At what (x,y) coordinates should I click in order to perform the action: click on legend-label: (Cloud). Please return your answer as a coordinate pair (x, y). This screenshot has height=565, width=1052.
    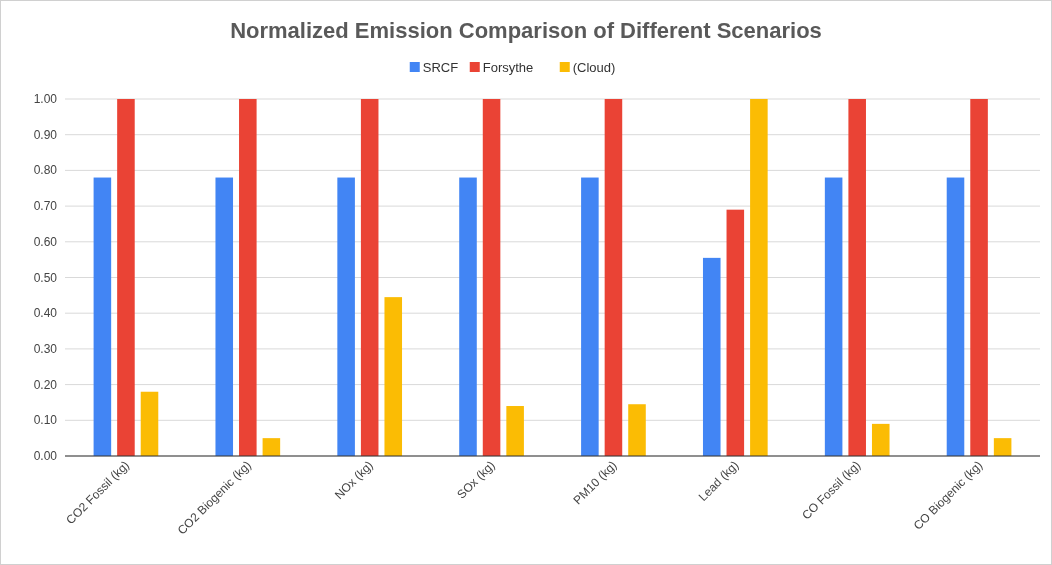
    Looking at the image, I should click on (594, 67).